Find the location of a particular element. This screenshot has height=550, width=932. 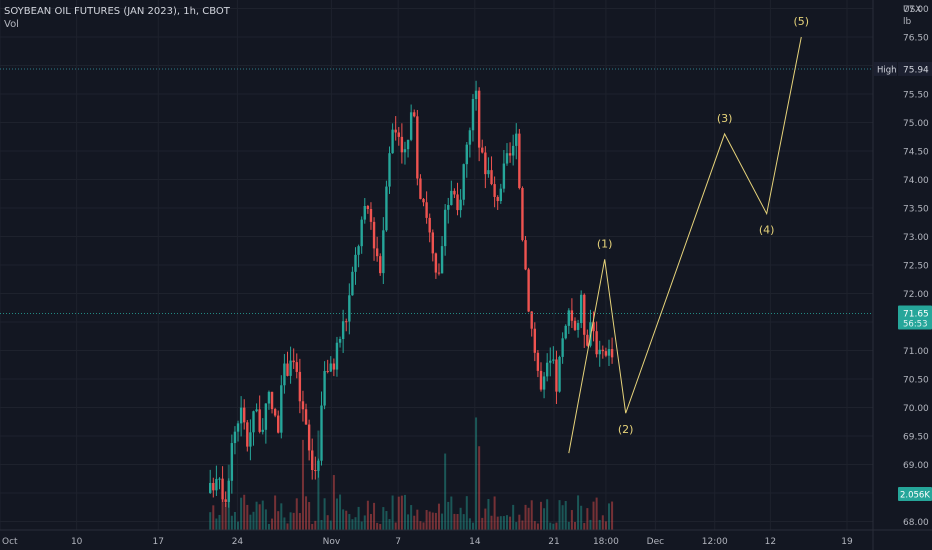

volume-badge-bg is located at coordinates (915, 494).